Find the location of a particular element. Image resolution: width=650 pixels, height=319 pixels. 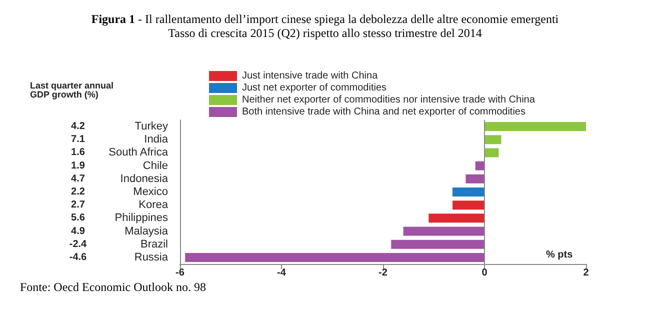

y-tick-label: India is located at coordinates (156, 140).